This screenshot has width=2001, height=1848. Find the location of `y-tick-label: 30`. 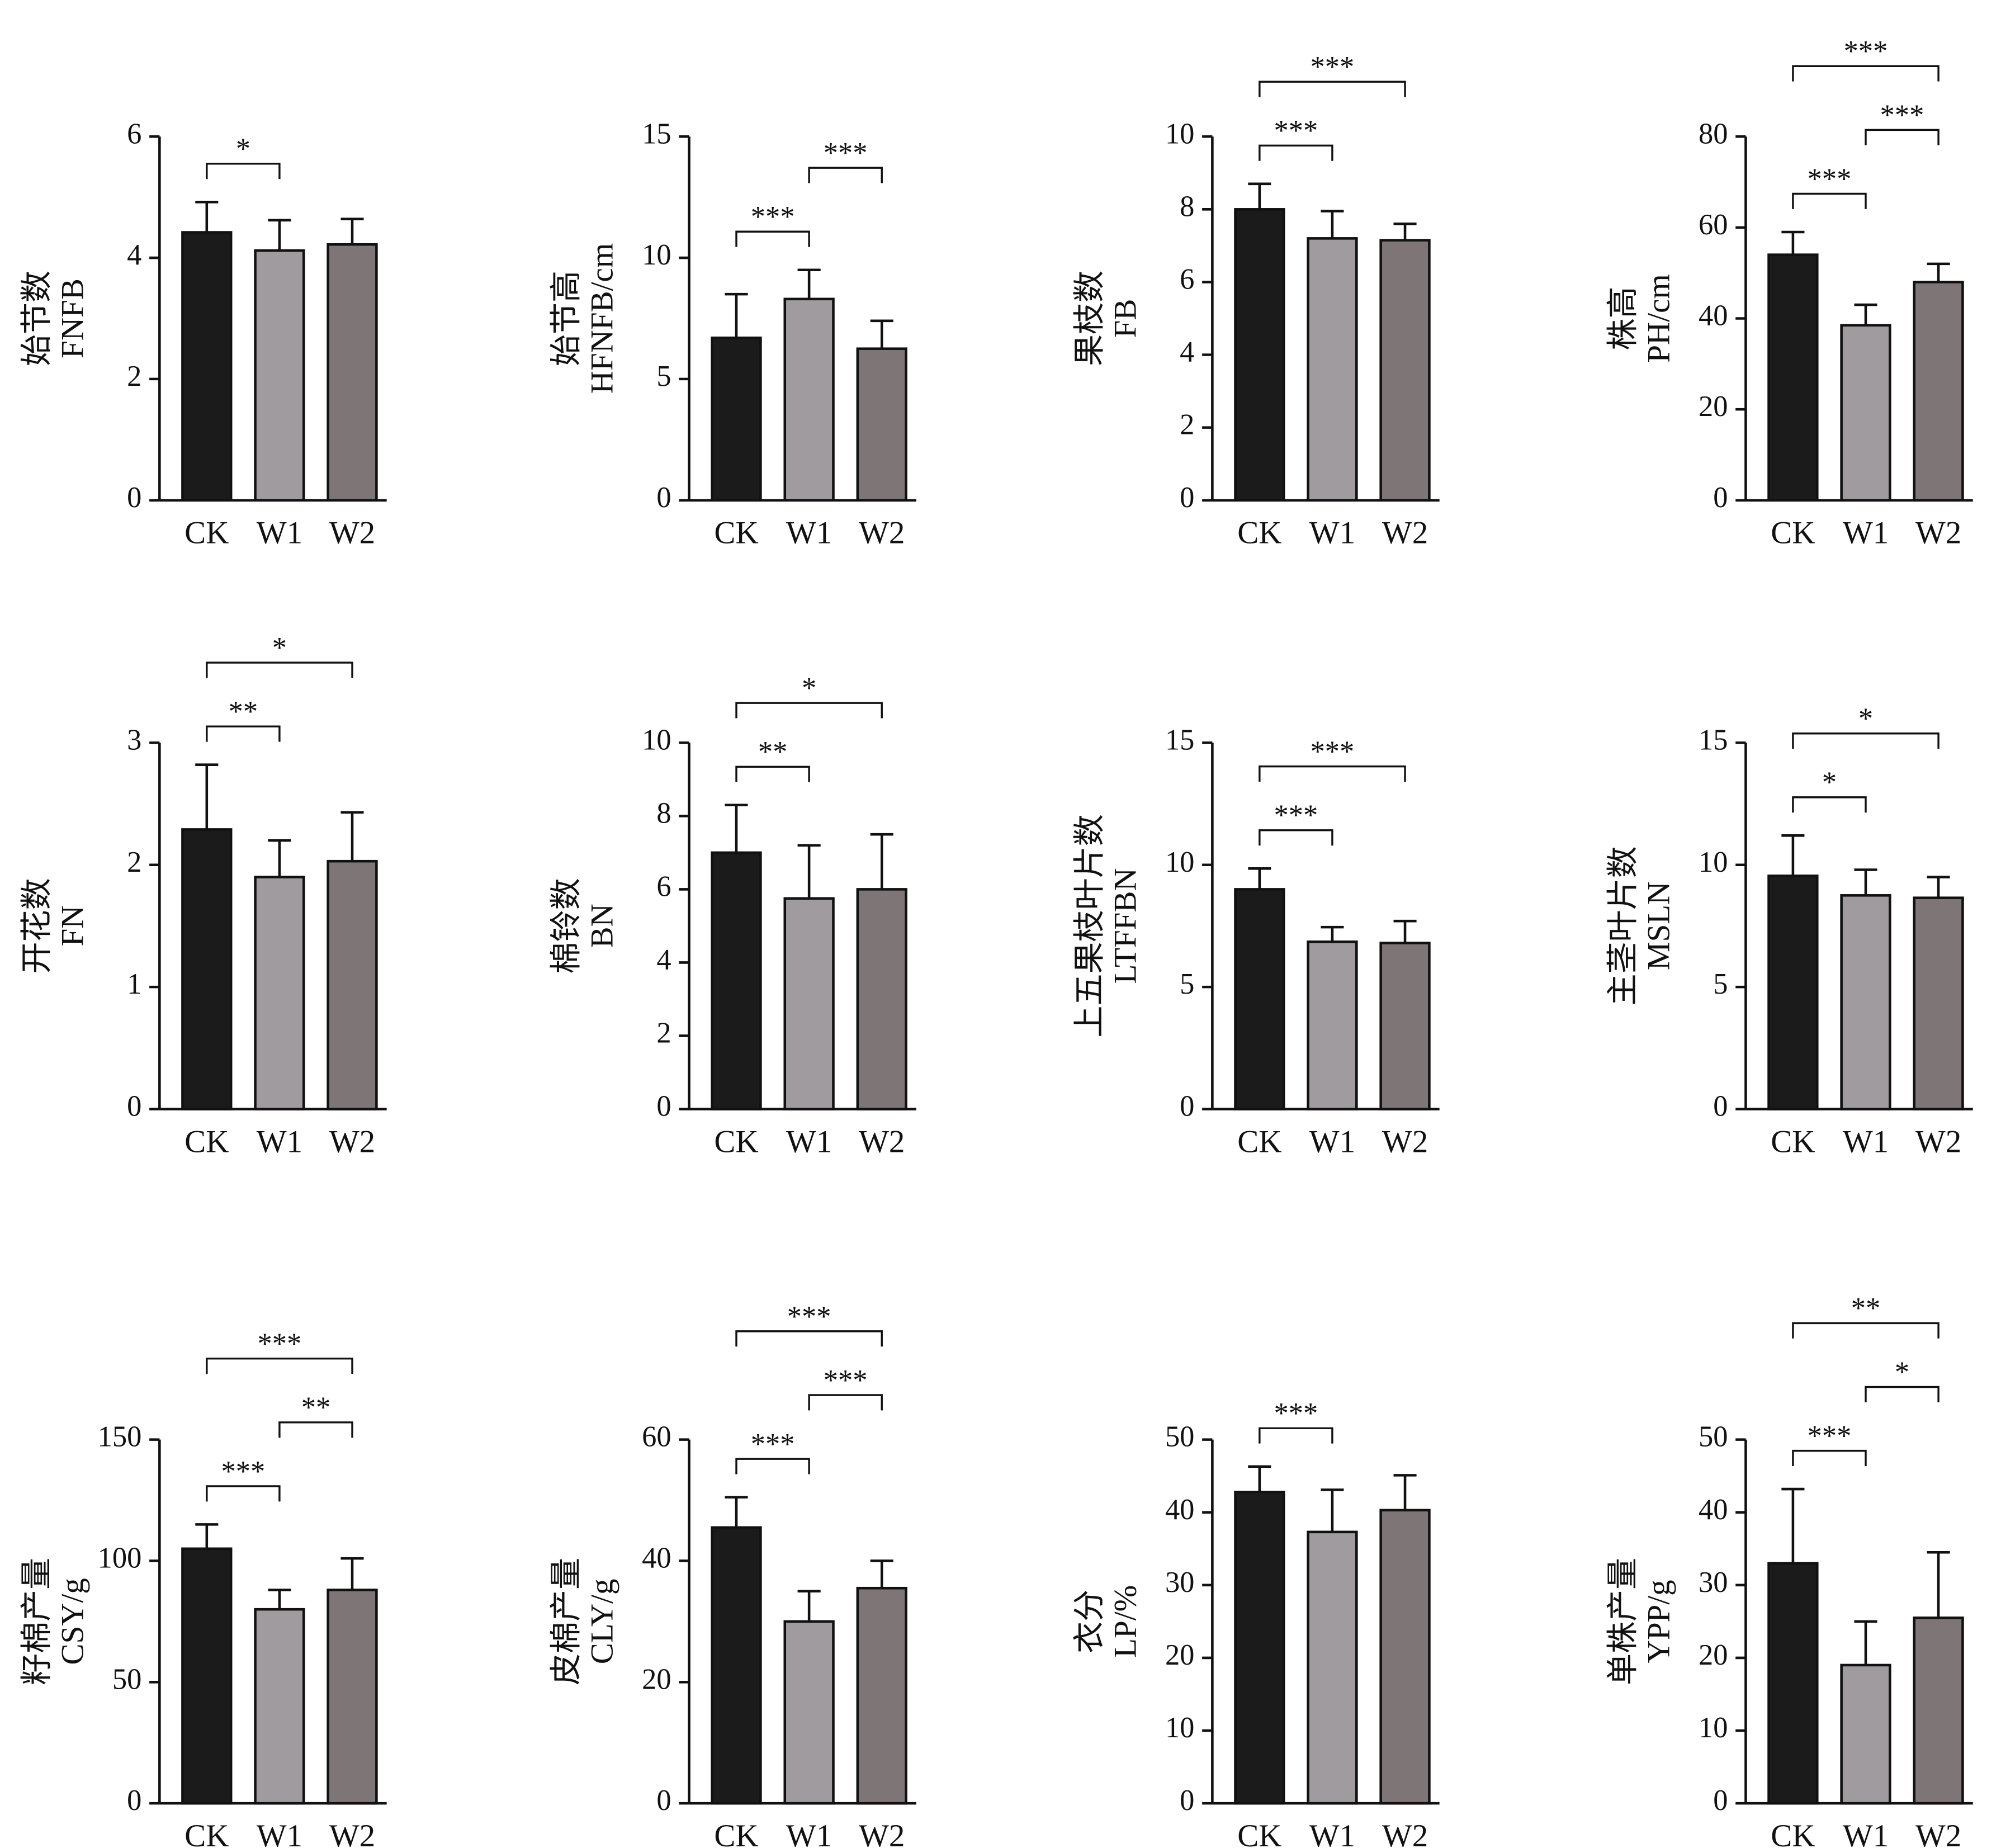

y-tick-label: 30 is located at coordinates (1713, 1583).